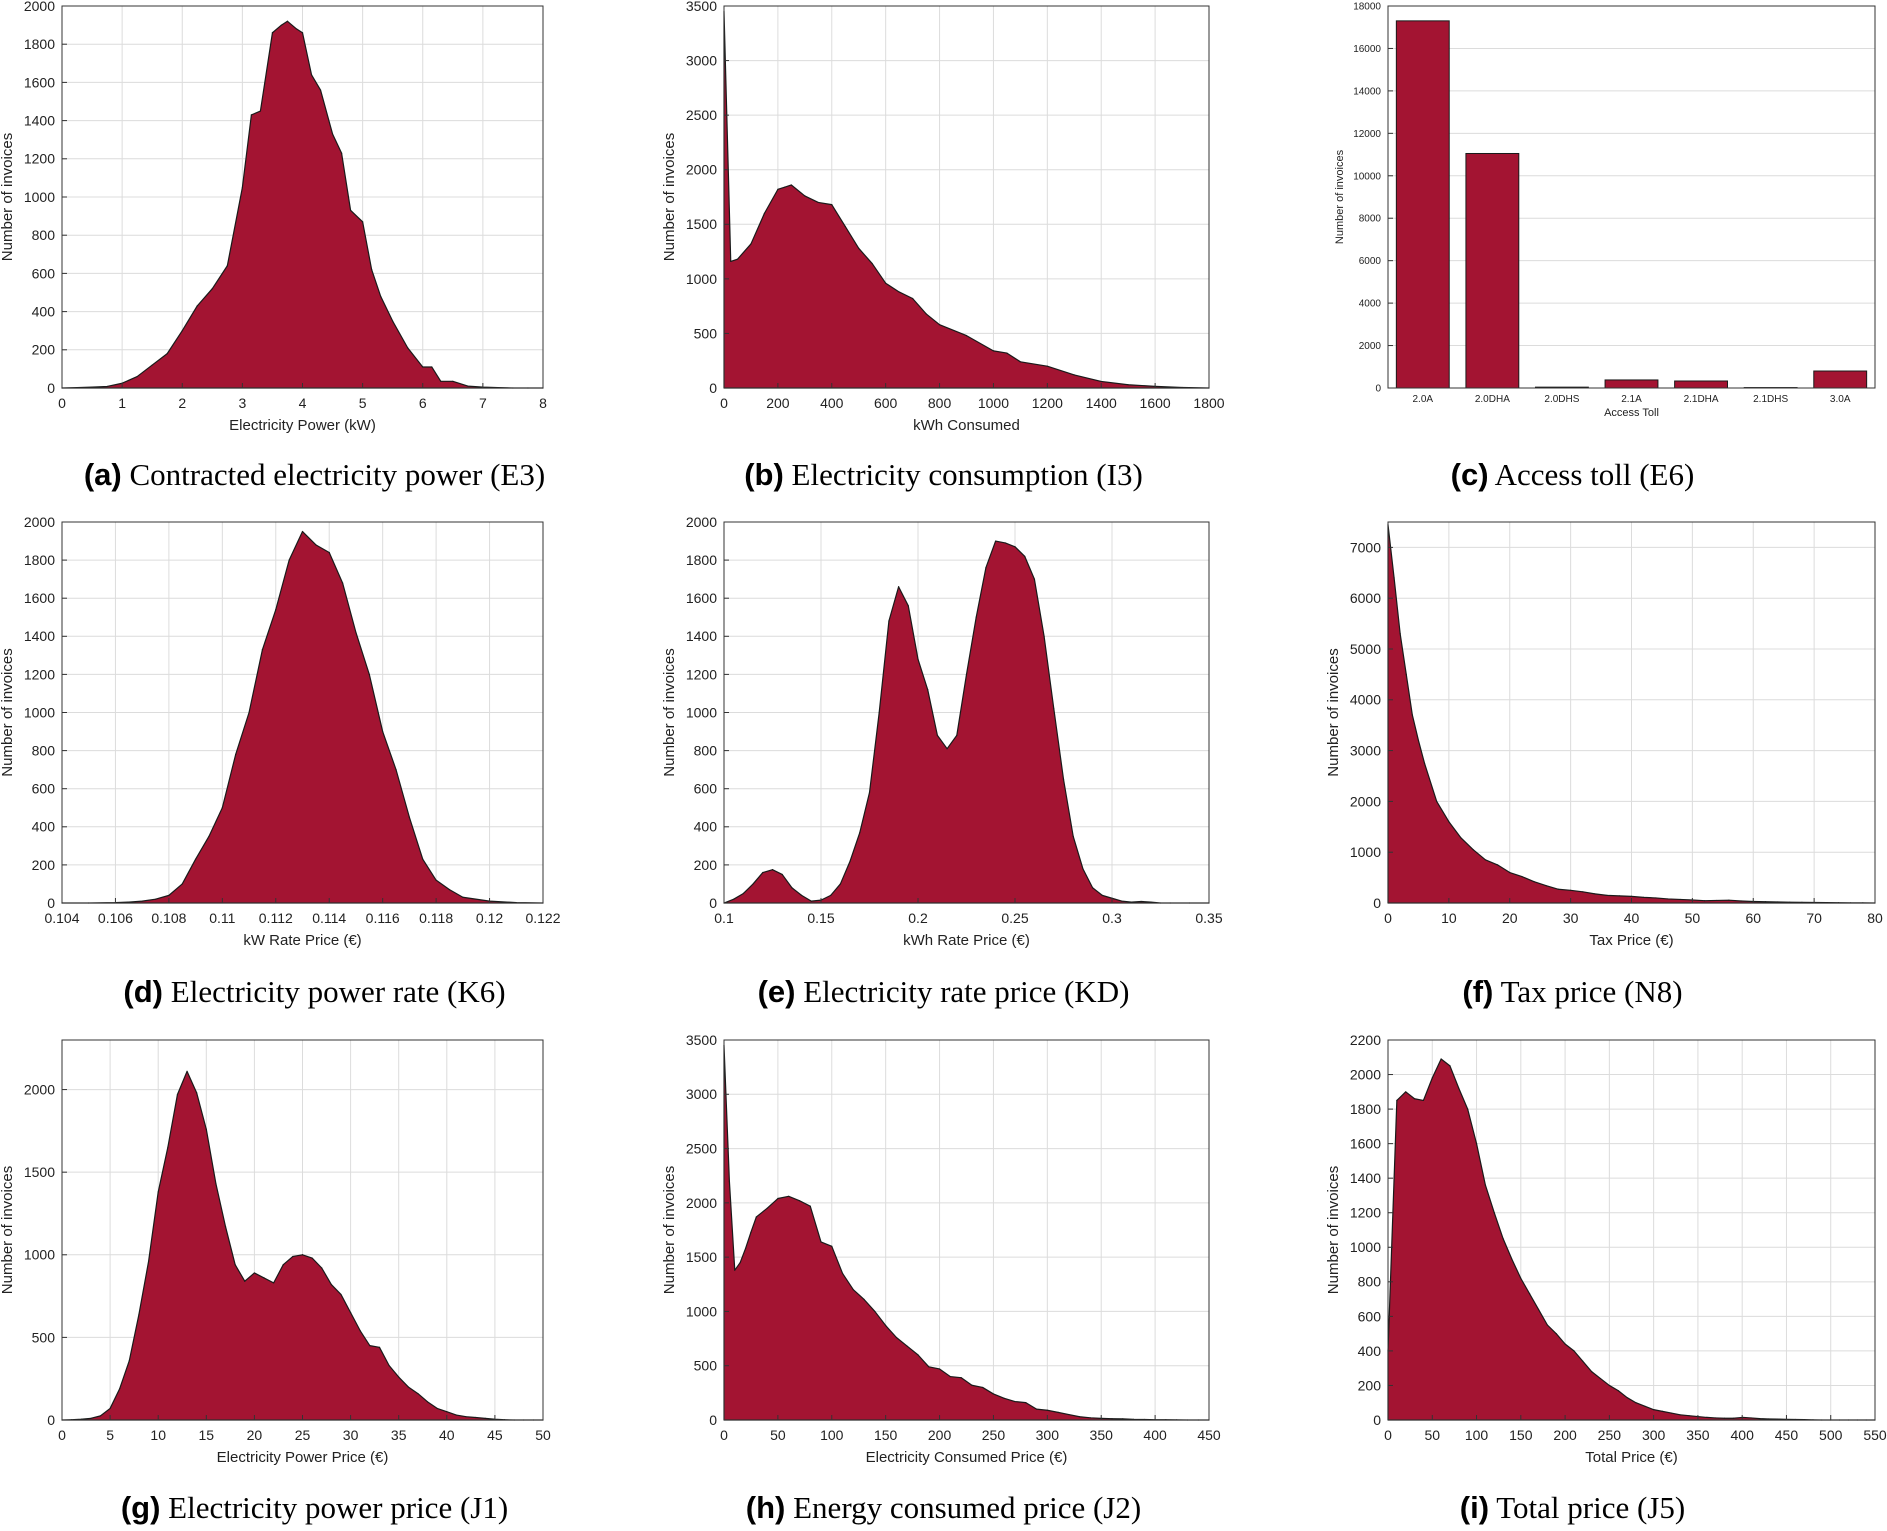 The width and height of the screenshot is (1887, 1531). Describe the element at coordinates (1367, 91) in the screenshot. I see `y-tick-label: 14000` at that location.